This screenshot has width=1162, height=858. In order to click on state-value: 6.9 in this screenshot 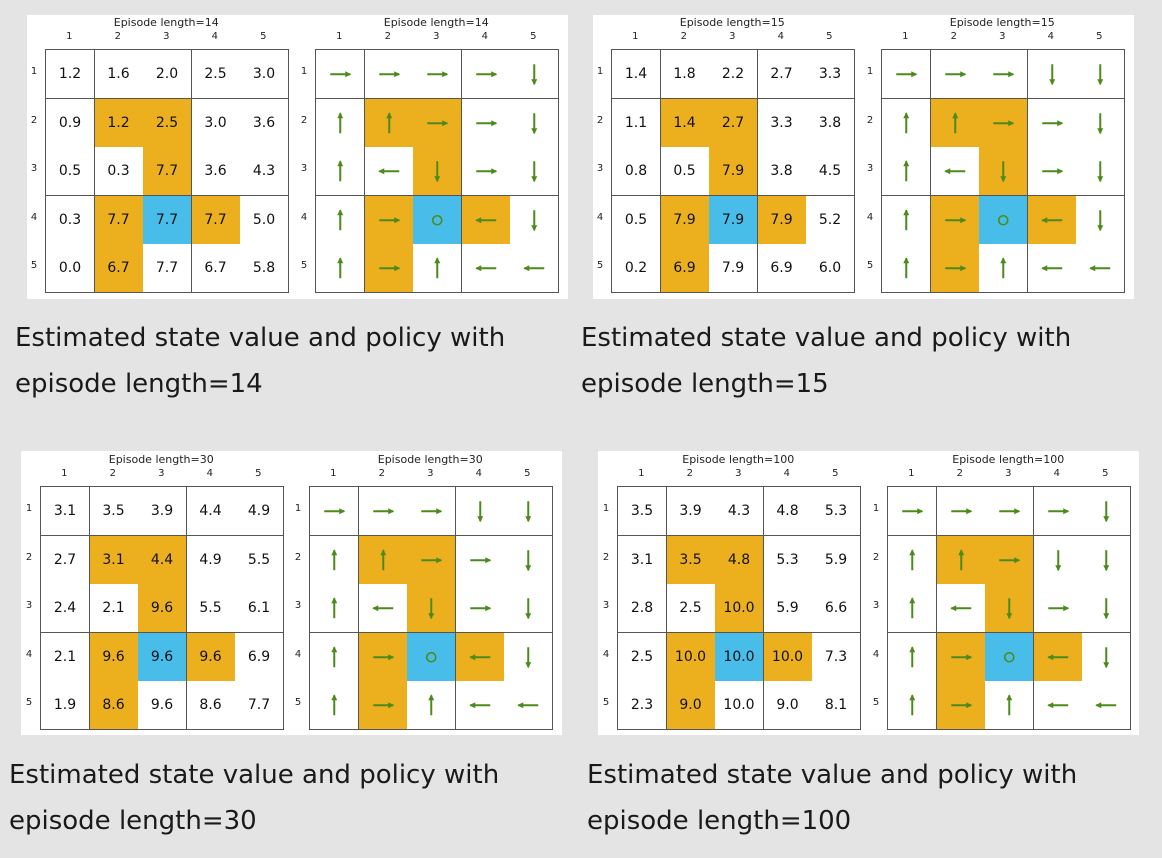, I will do `click(781, 268)`.